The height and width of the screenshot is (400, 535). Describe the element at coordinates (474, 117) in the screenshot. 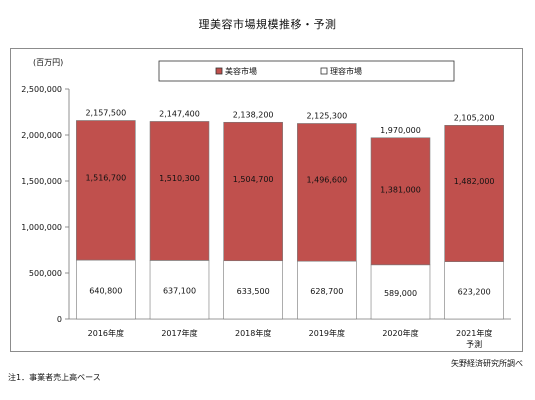

I see `data-label-total: 2,105,200` at that location.